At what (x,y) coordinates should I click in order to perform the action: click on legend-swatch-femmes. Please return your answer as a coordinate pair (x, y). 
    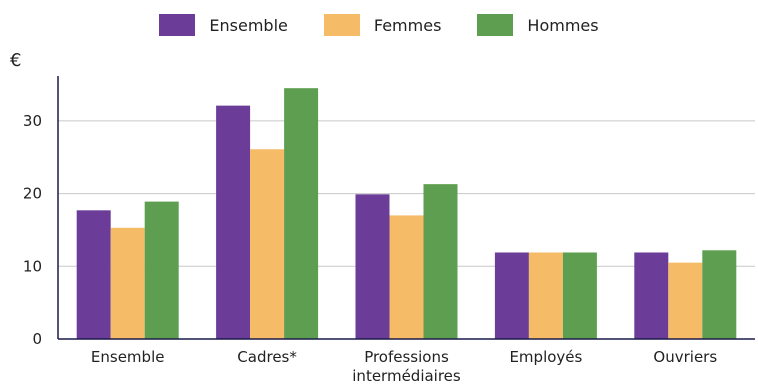
    Looking at the image, I should click on (341, 25).